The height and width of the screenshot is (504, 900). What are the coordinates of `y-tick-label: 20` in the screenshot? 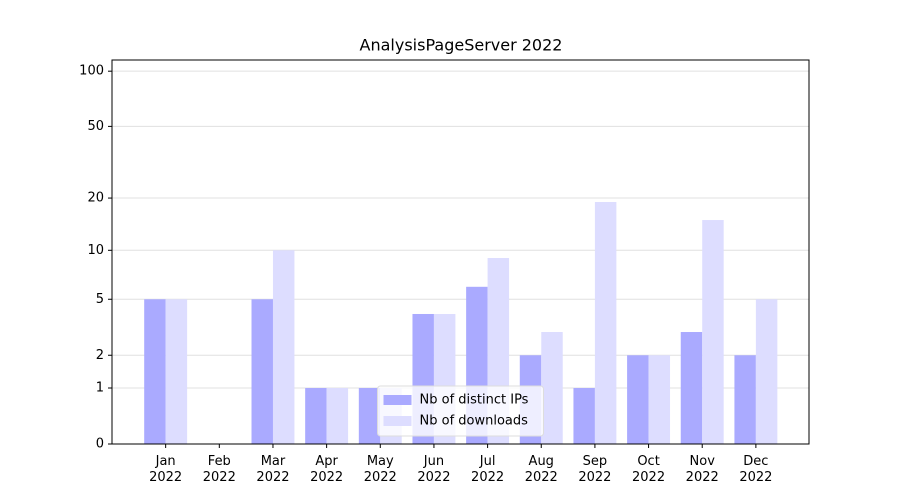 It's located at (95, 198).